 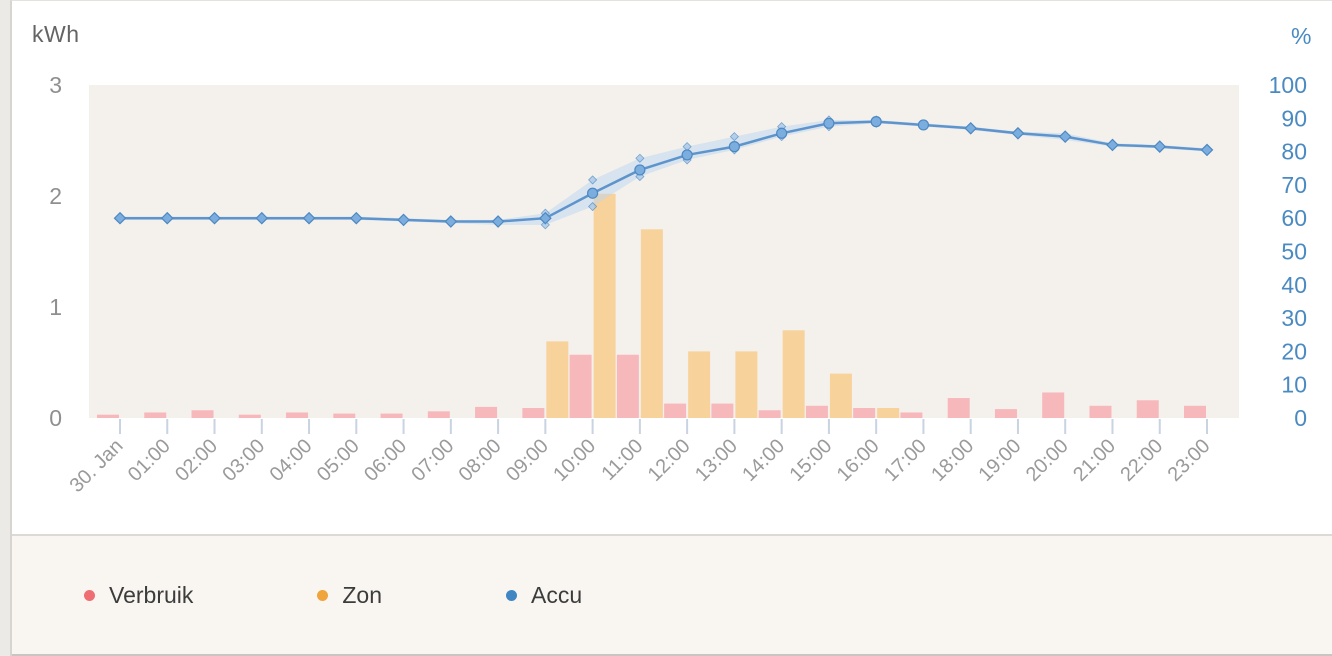 I want to click on svg-text: 15:00, so click(x=810, y=460).